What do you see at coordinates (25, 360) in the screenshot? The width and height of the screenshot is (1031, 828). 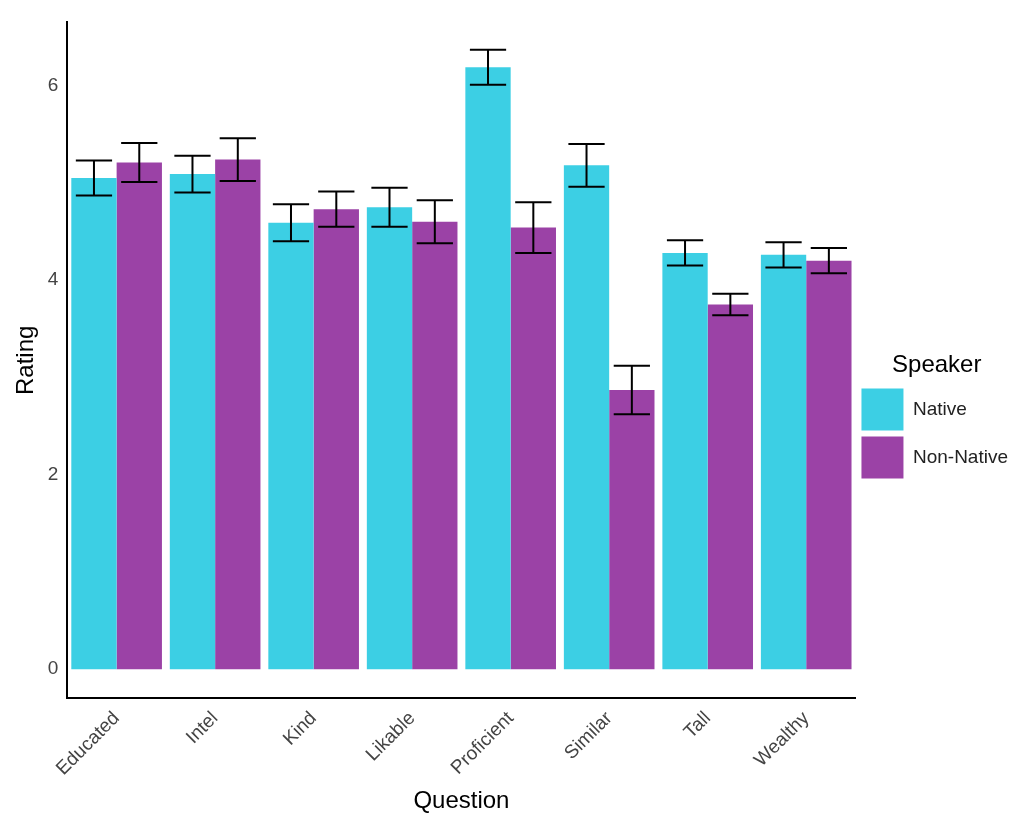 I see `y-axis-title: Rating` at bounding box center [25, 360].